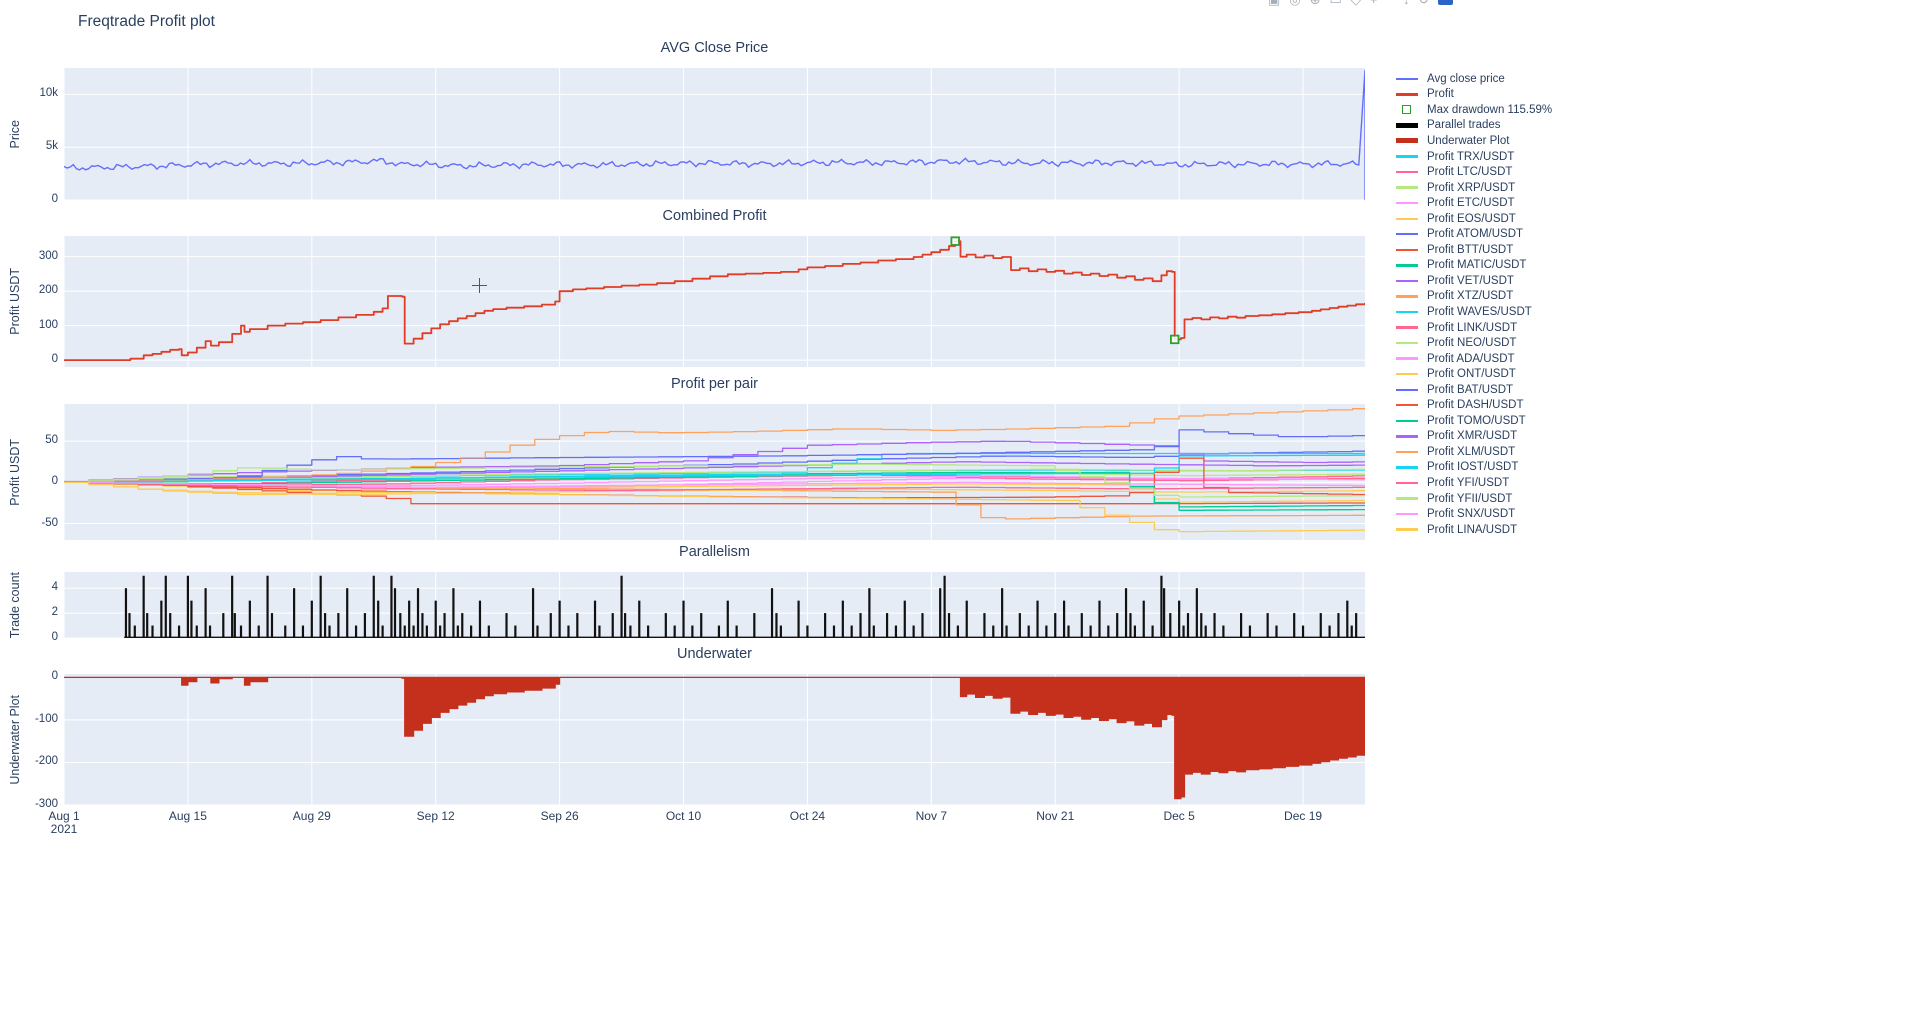 This screenshot has height=1024, width=1910. What do you see at coordinates (714, 605) in the screenshot?
I see `parallelism-plot` at bounding box center [714, 605].